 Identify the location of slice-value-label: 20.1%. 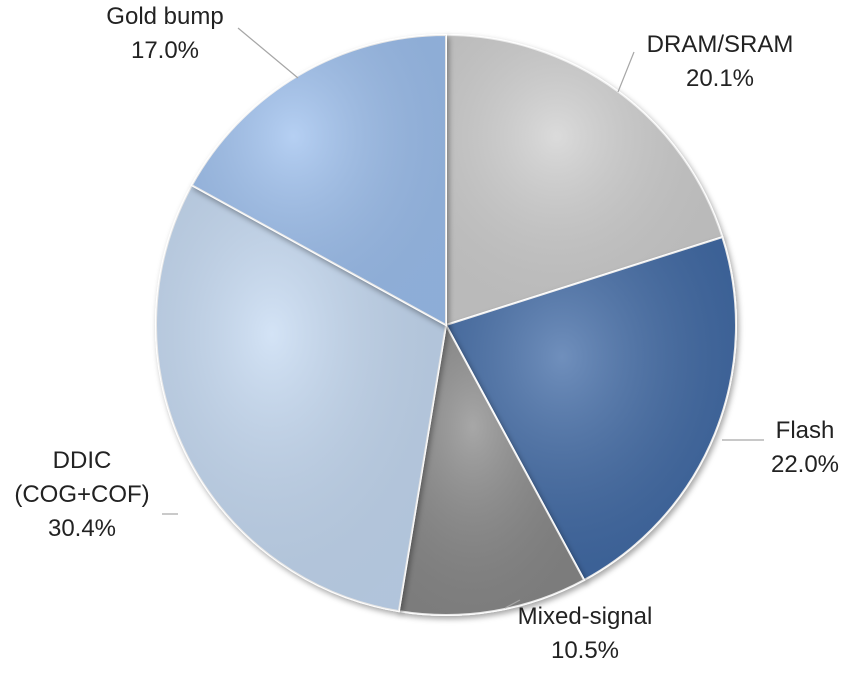
(720, 78).